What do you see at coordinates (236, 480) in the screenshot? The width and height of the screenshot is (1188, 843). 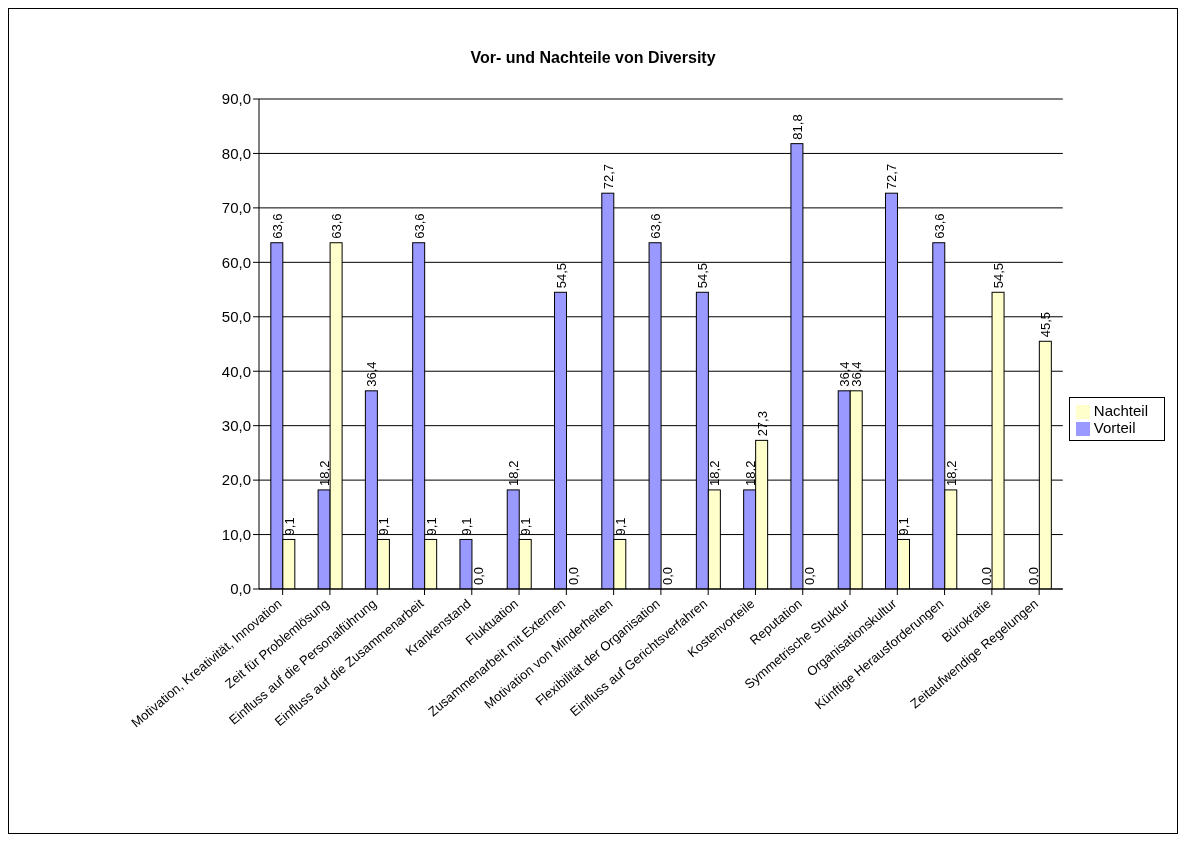 I see `y-tick-label: 20,0` at bounding box center [236, 480].